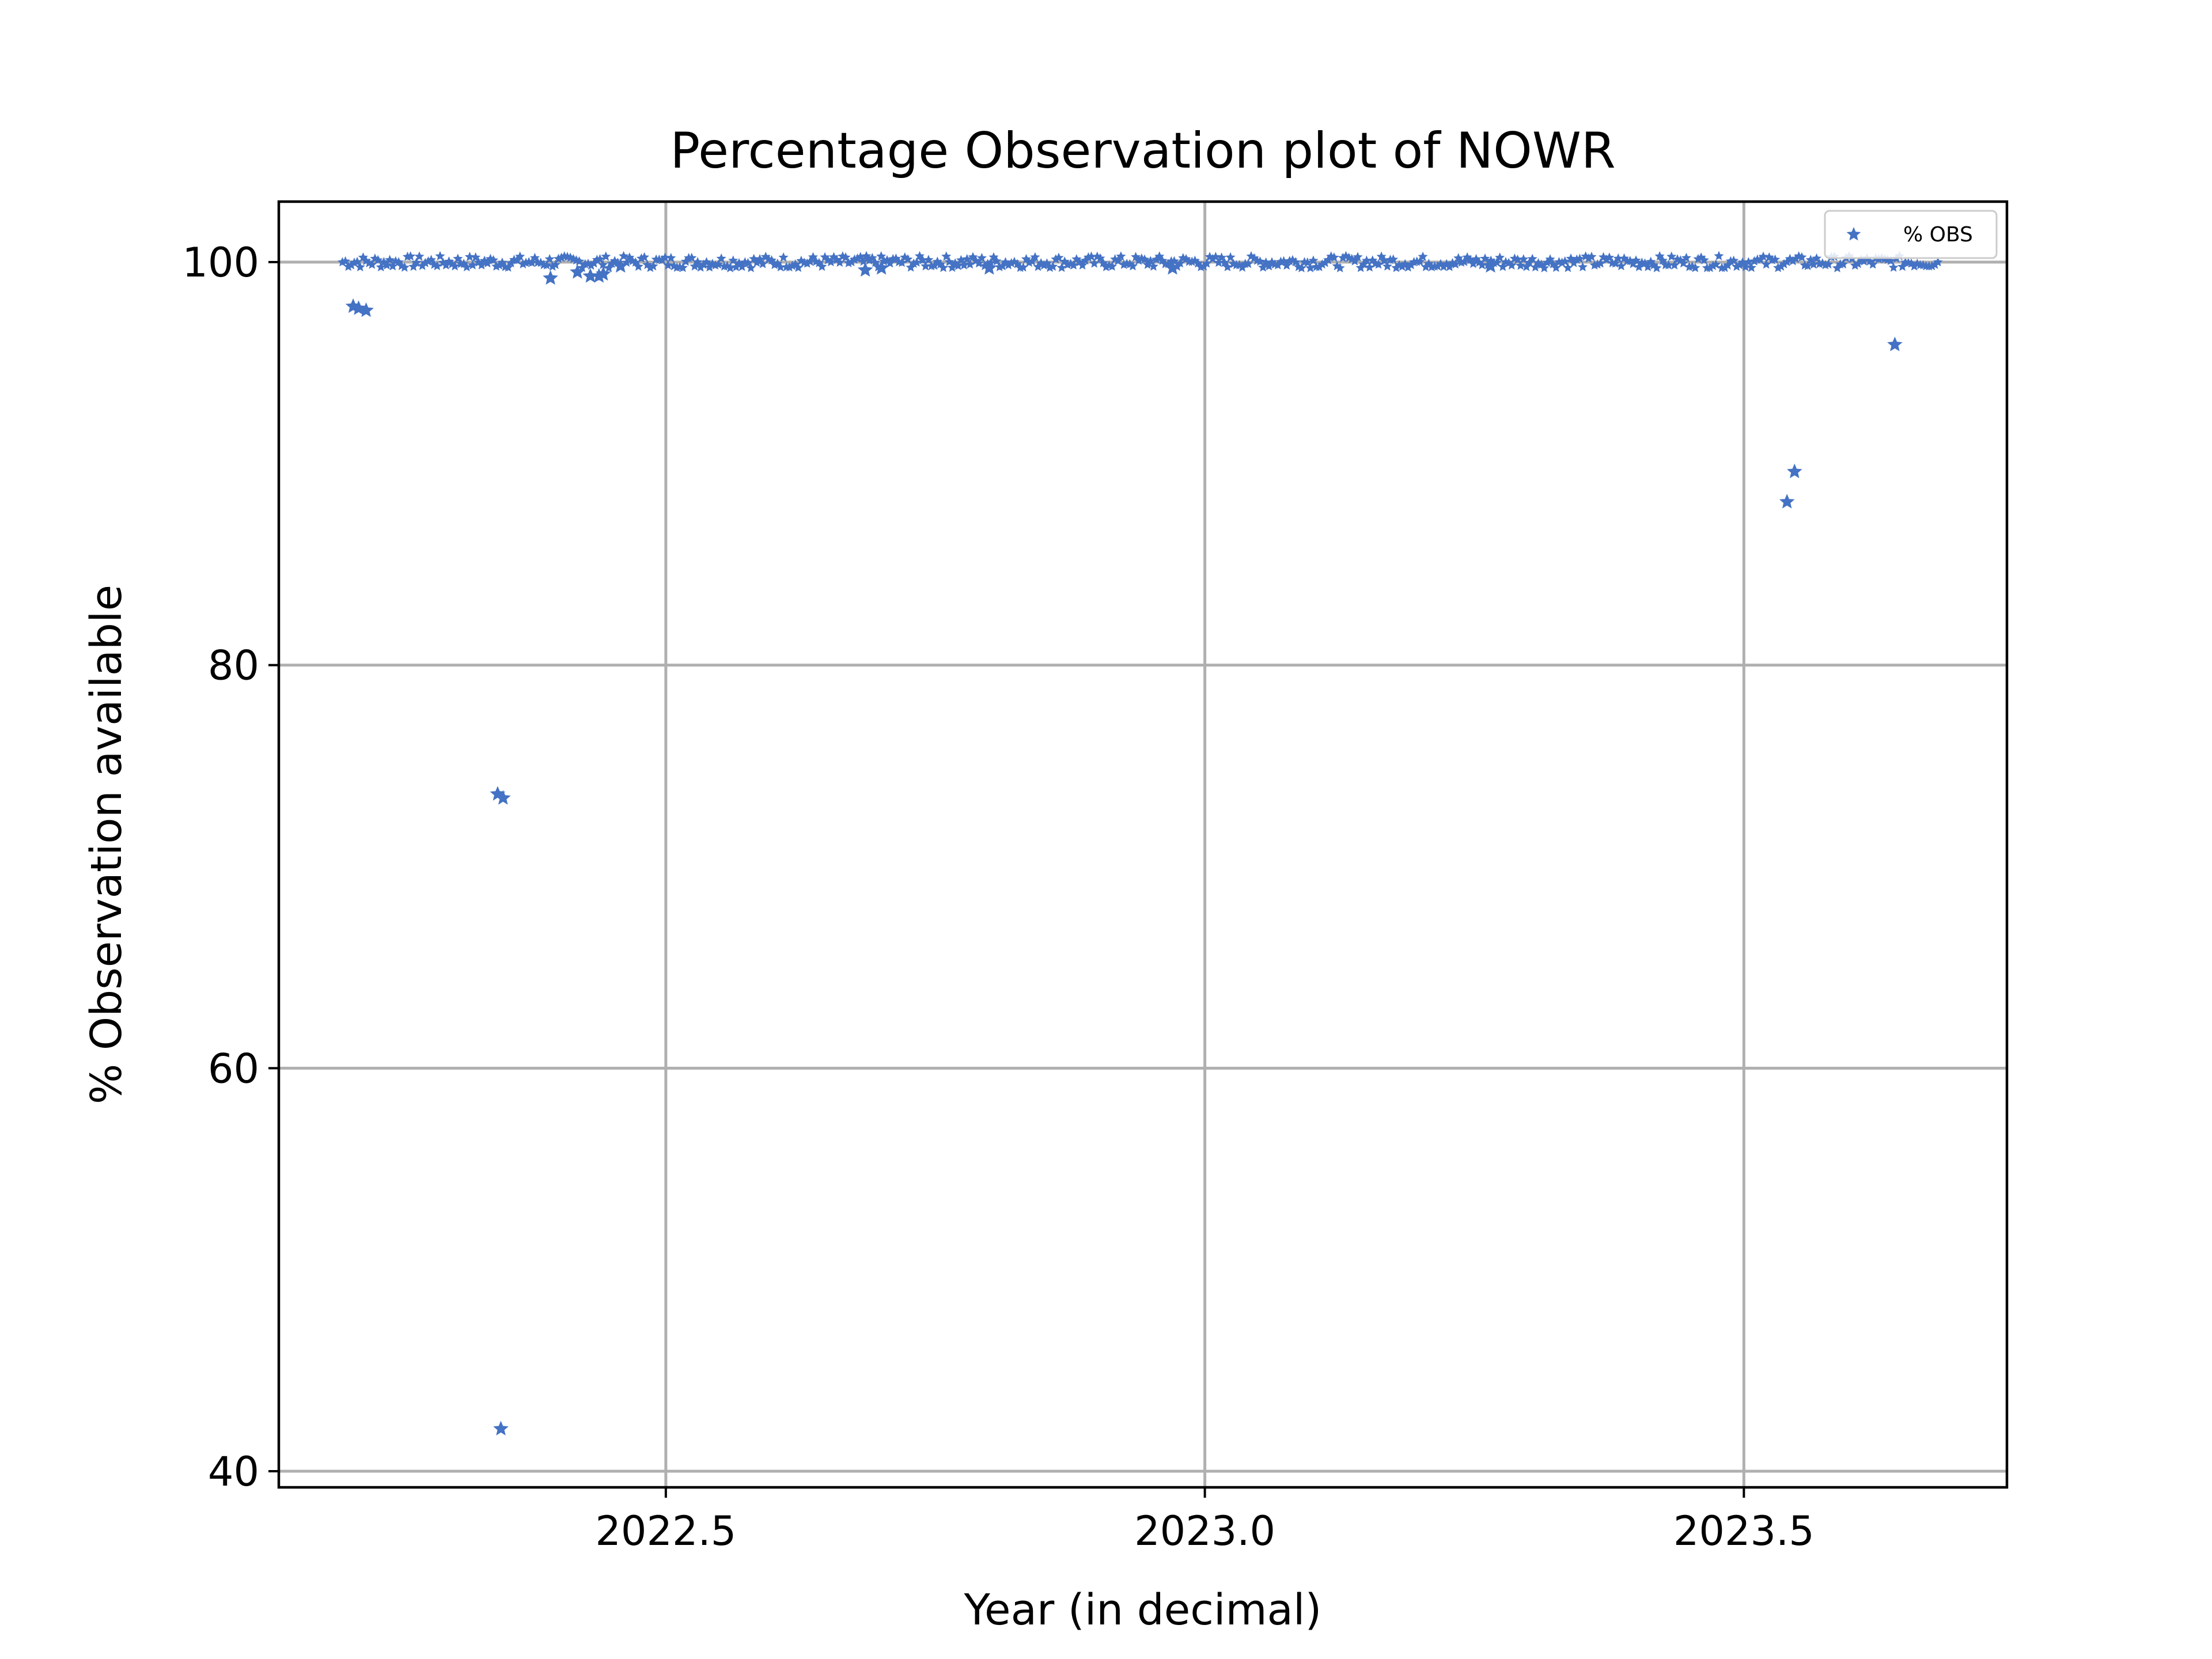 The height and width of the screenshot is (1659, 2212). What do you see at coordinates (233, 1471) in the screenshot?
I see `y-tick-label: 40` at bounding box center [233, 1471].